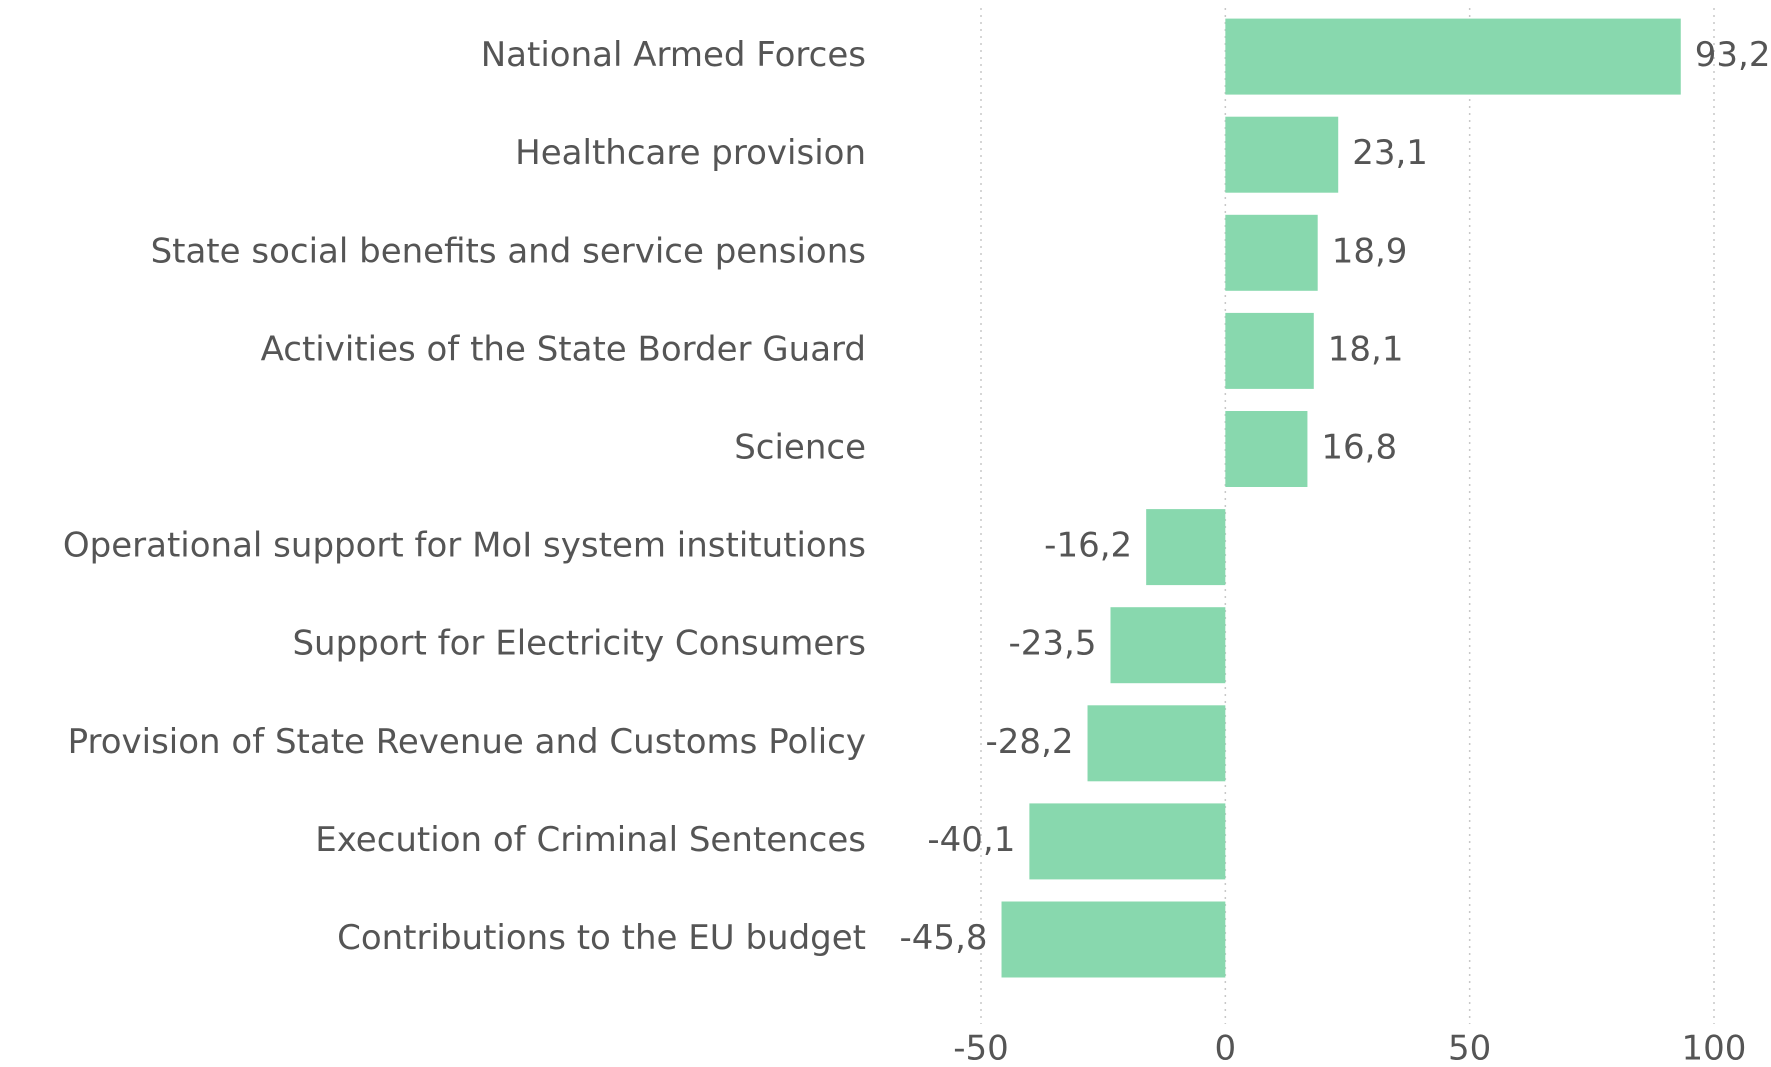  What do you see at coordinates (800, 448) in the screenshot?
I see `y-tick-label: Science` at bounding box center [800, 448].